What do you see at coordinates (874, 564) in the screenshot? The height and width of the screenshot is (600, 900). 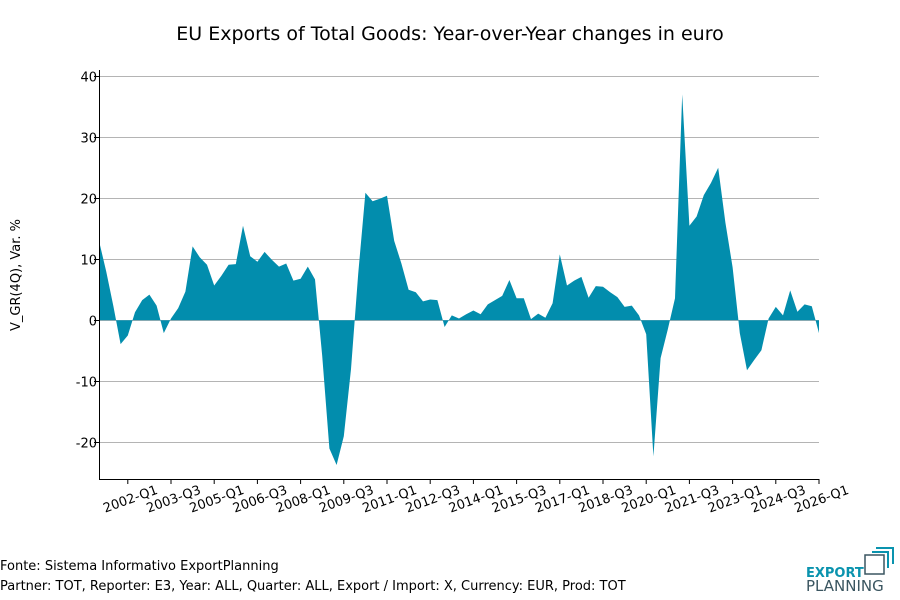 I see `logo-square-icon` at bounding box center [874, 564].